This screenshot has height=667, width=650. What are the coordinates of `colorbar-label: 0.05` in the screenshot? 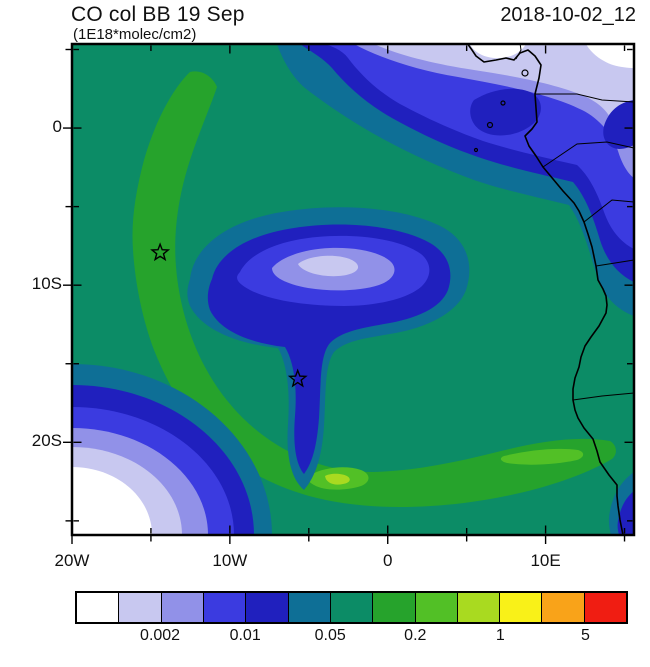 It's located at (330, 635).